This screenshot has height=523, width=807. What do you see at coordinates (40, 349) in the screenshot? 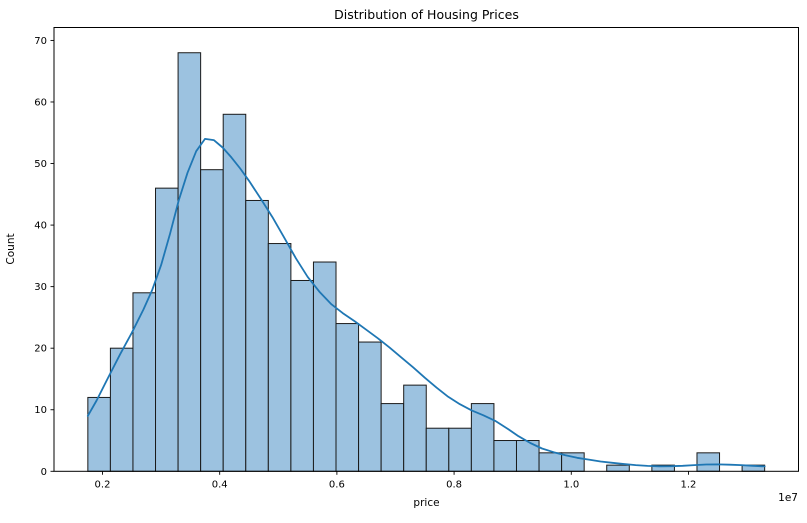
I see `y-tick-label: 20` at bounding box center [40, 349].